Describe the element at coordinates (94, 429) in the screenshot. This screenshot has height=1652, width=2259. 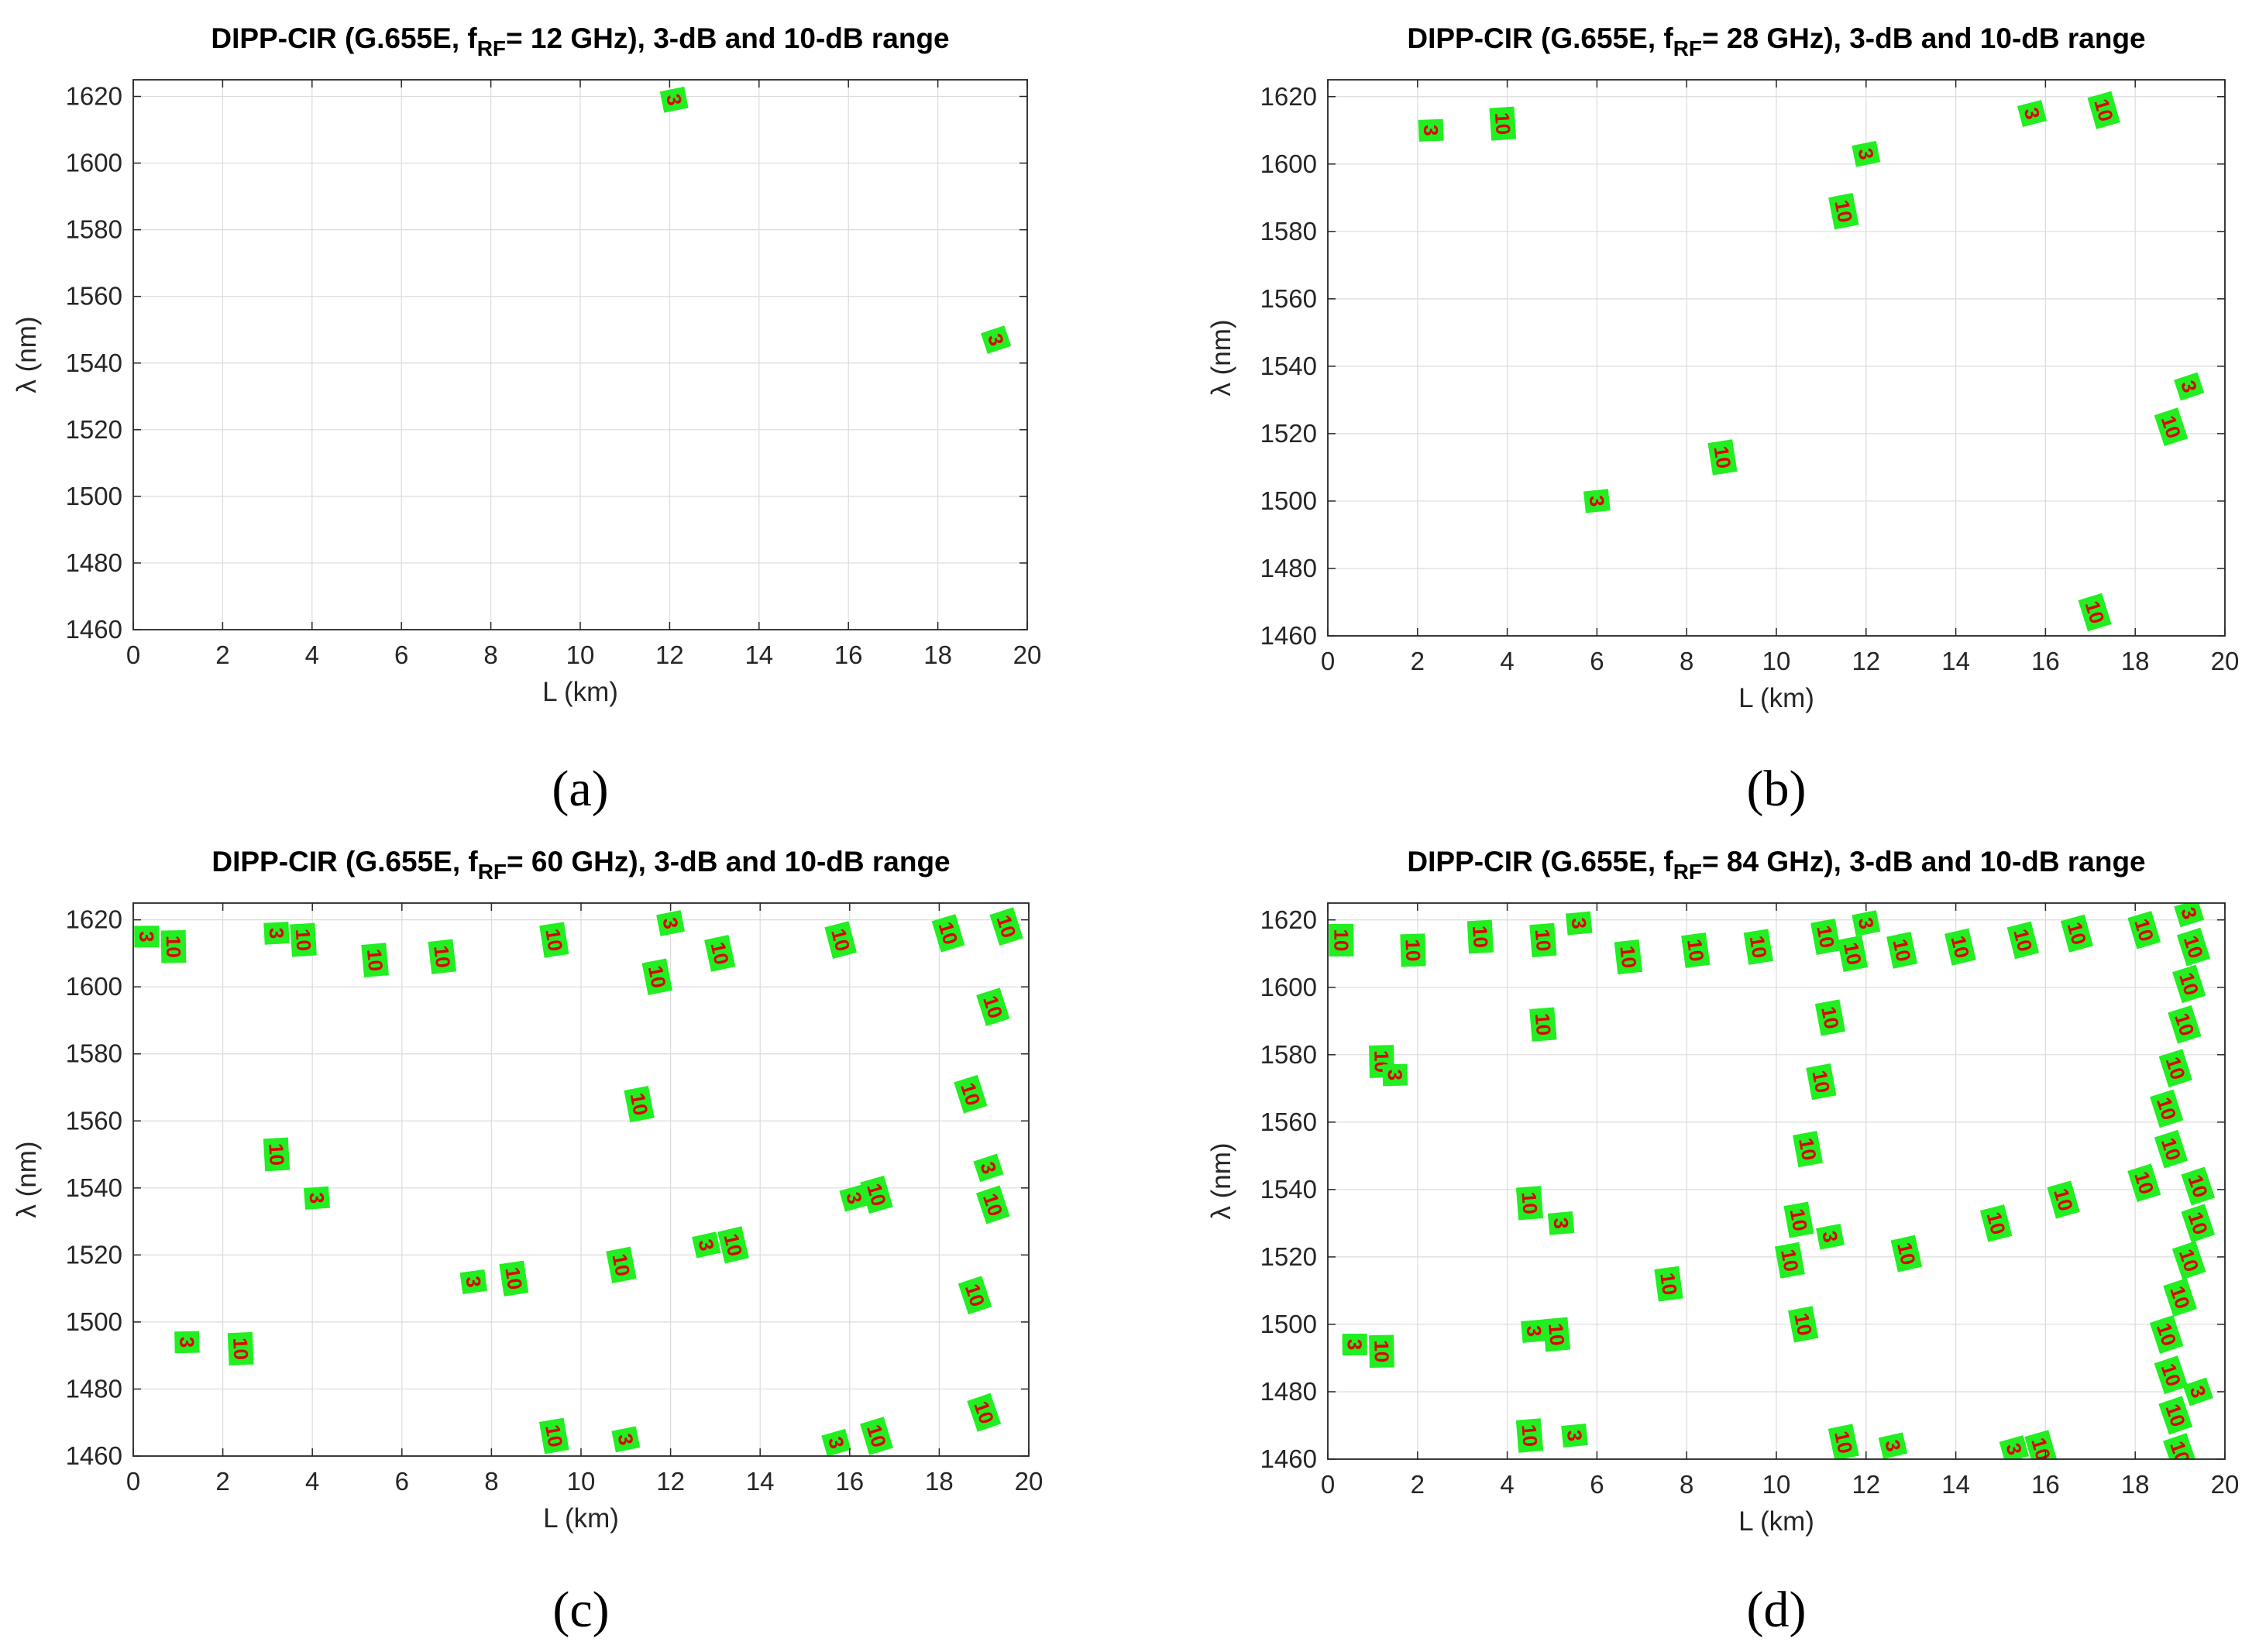
I see `y-tick-label: 1520` at that location.